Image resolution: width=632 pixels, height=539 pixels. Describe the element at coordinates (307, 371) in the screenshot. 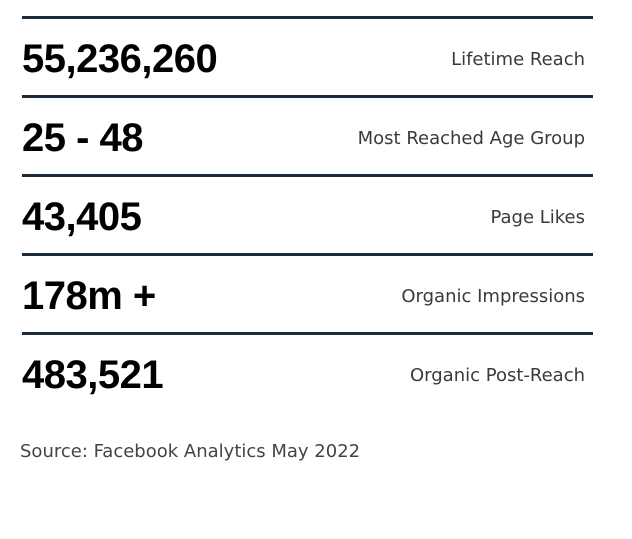

I see `stat-row-organic-post-reach: 483,521 Organic Post-Reach` at that location.